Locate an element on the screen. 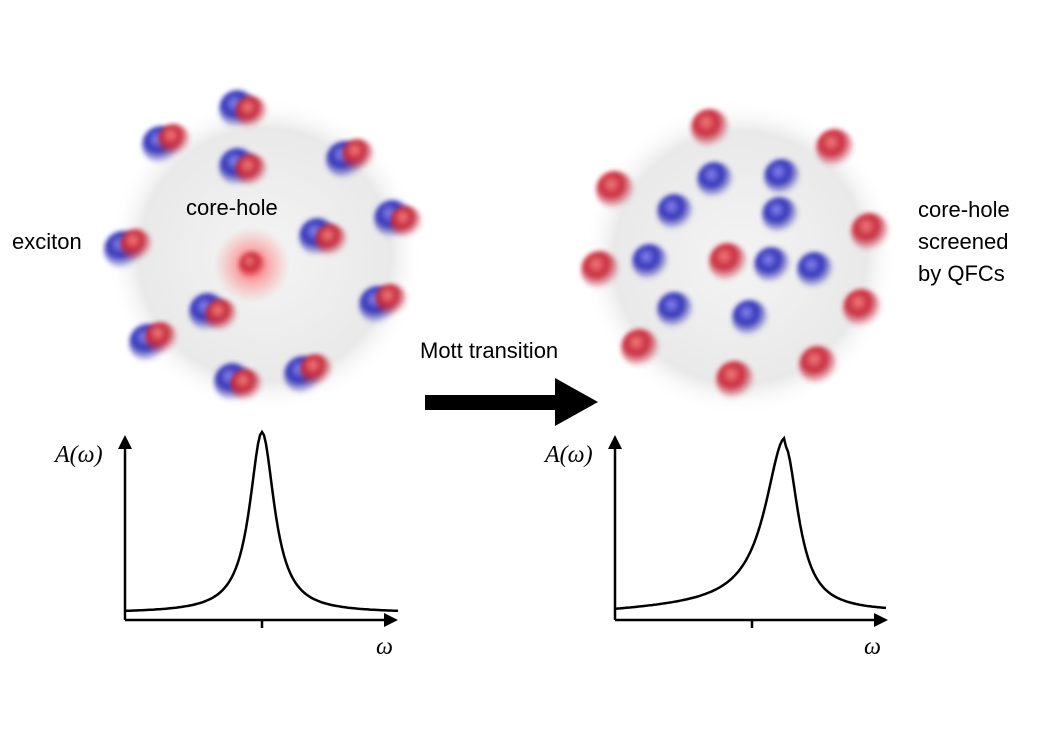  label: screened is located at coordinates (963, 241).